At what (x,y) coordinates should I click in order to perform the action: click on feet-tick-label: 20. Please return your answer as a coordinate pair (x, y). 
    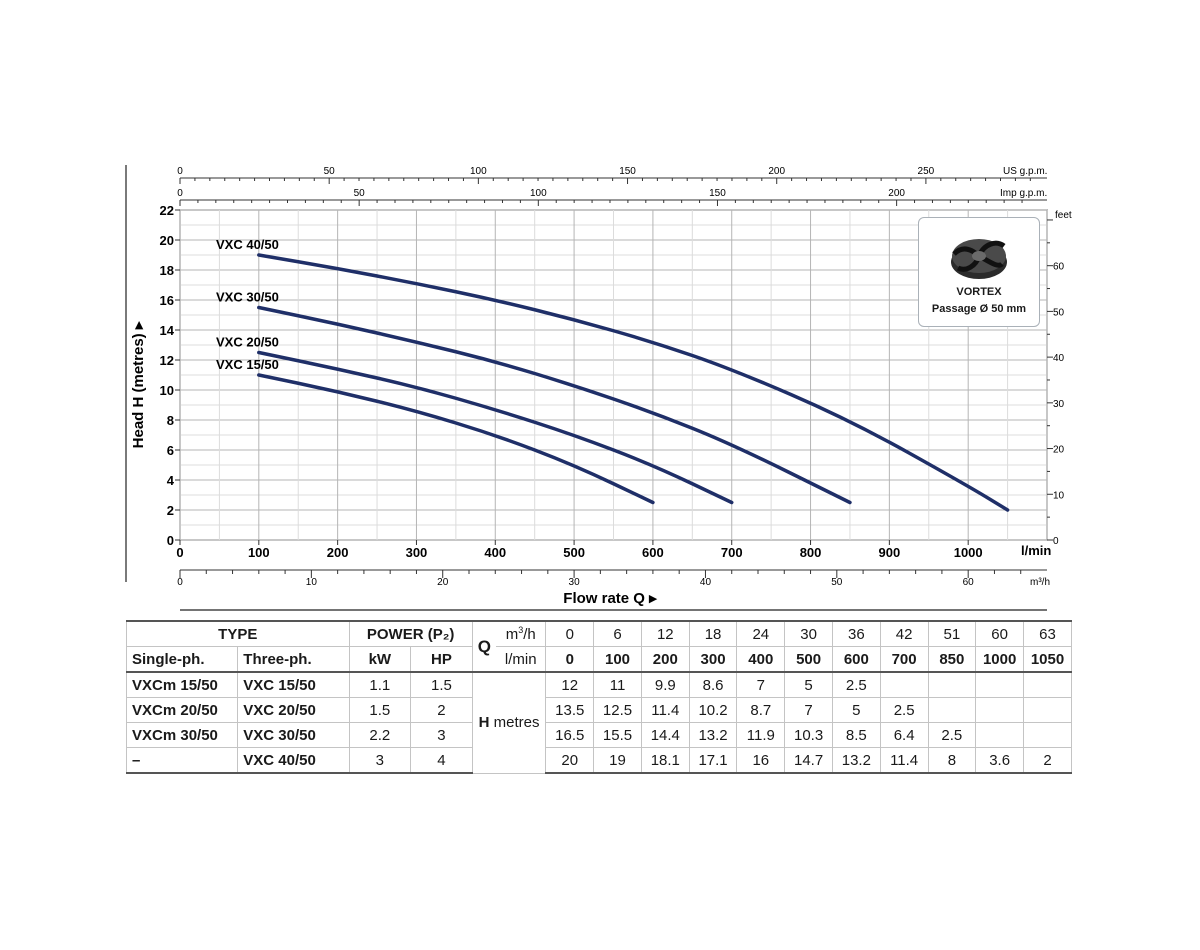
    Looking at the image, I should click on (1059, 450).